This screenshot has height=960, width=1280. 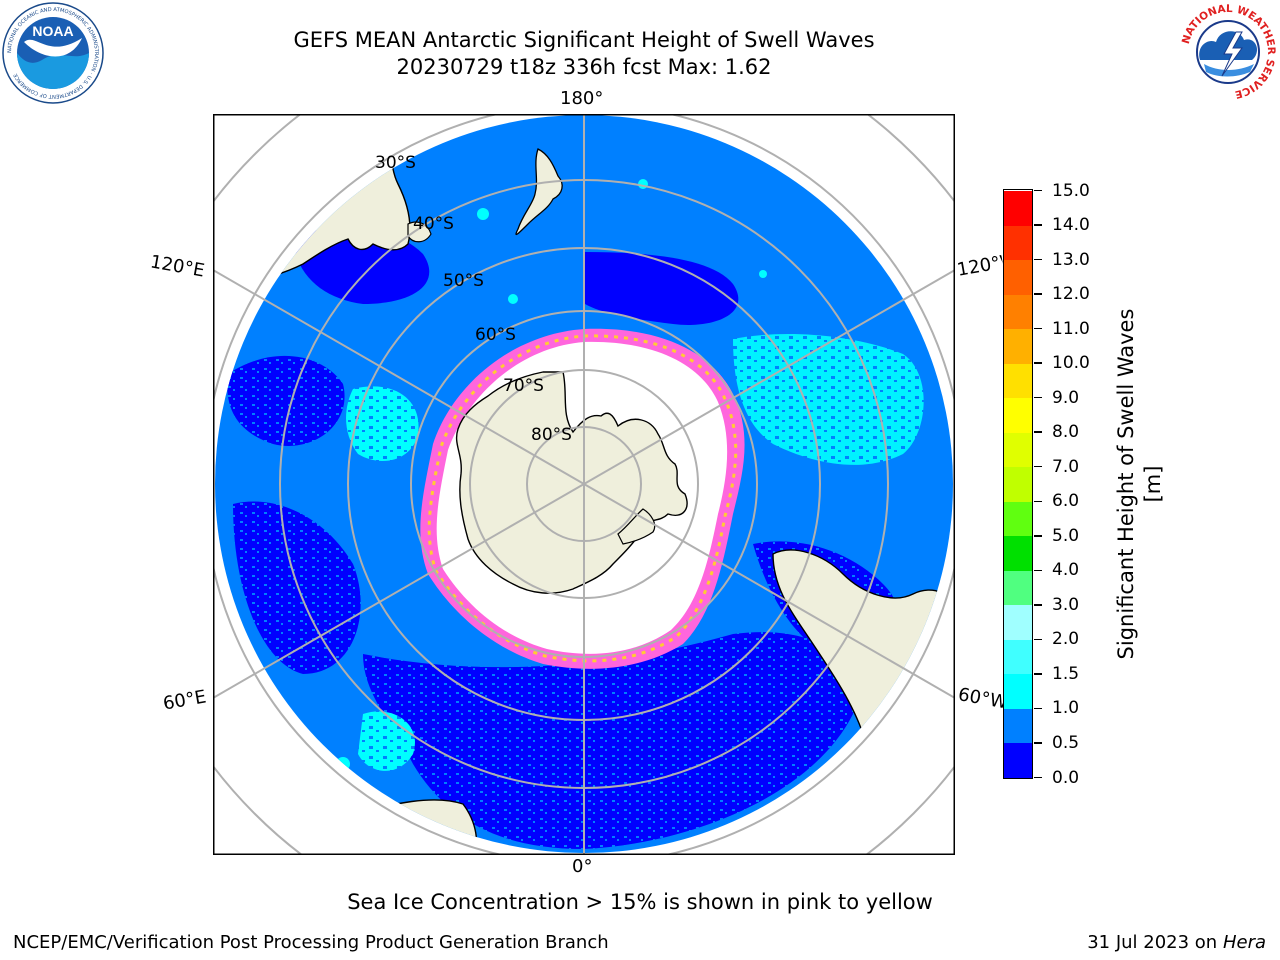 What do you see at coordinates (981, 698) in the screenshot?
I see `lon-label-60w: 60°W` at bounding box center [981, 698].